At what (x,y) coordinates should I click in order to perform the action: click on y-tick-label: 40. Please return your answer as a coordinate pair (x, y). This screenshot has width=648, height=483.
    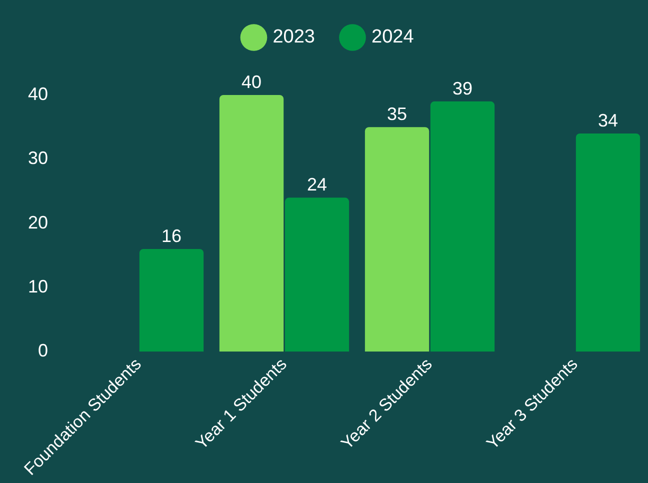
    Looking at the image, I should click on (38, 94).